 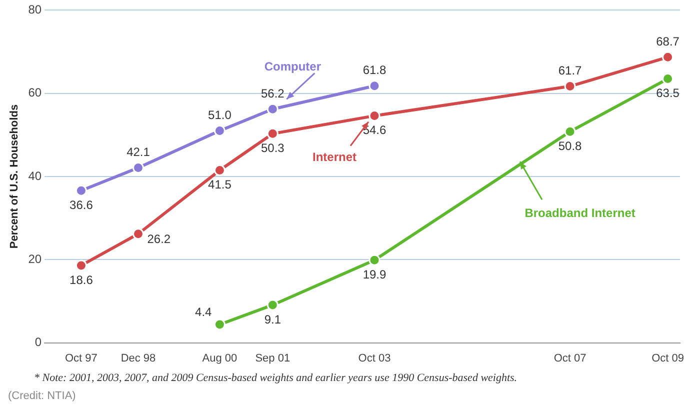 What do you see at coordinates (203, 311) in the screenshot?
I see `data-label: 4.4` at bounding box center [203, 311].